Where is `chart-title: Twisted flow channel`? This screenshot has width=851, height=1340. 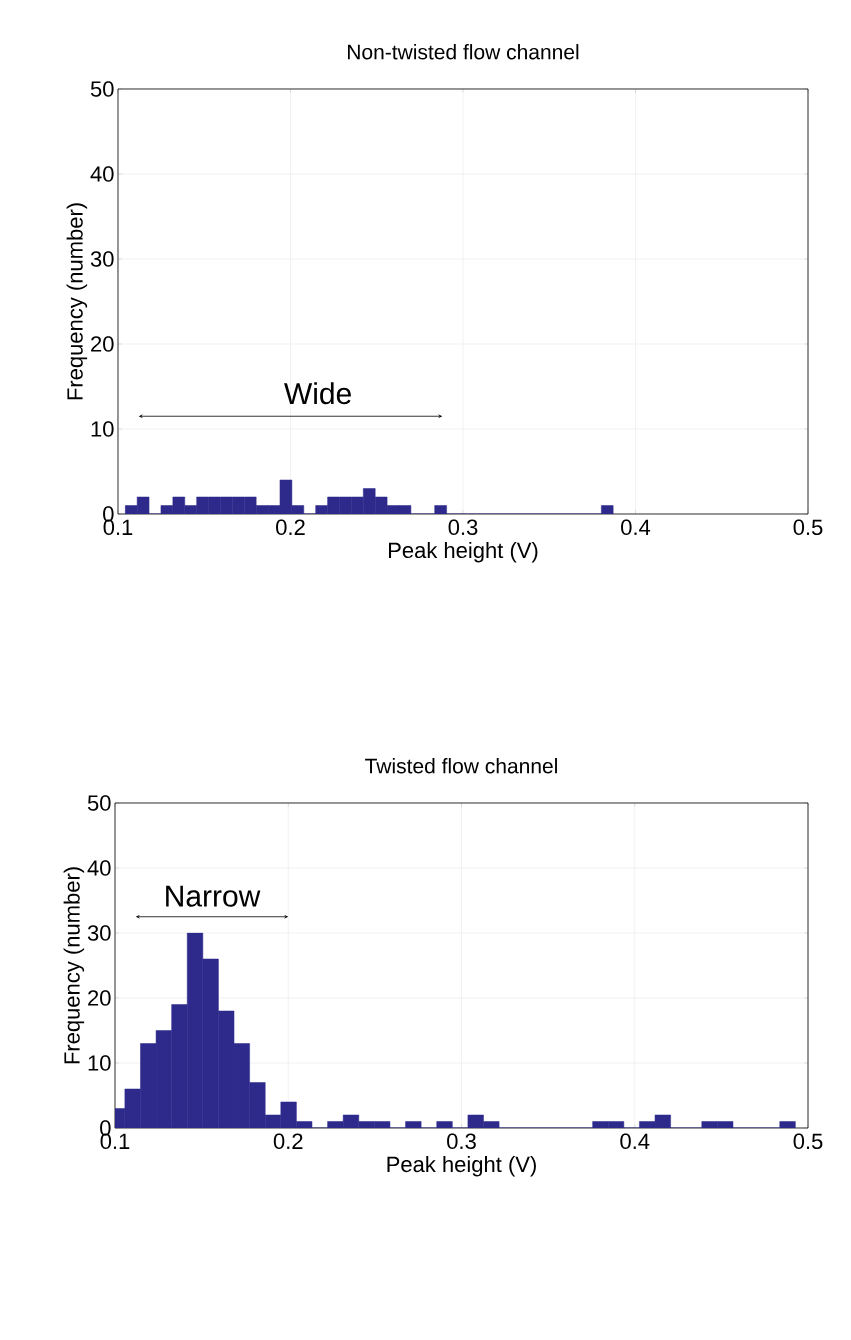
chart-title: Twisted flow channel is located at coordinates (461, 766).